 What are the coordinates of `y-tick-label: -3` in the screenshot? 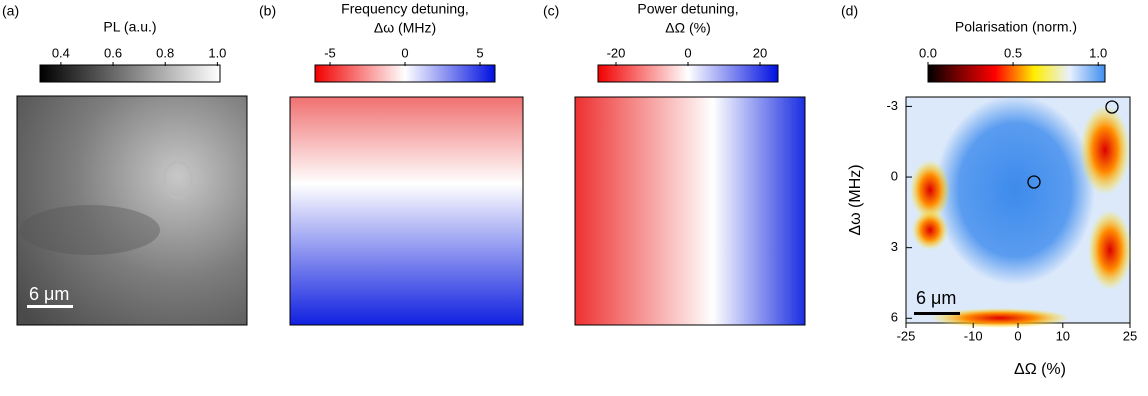 It's located at (892, 105).